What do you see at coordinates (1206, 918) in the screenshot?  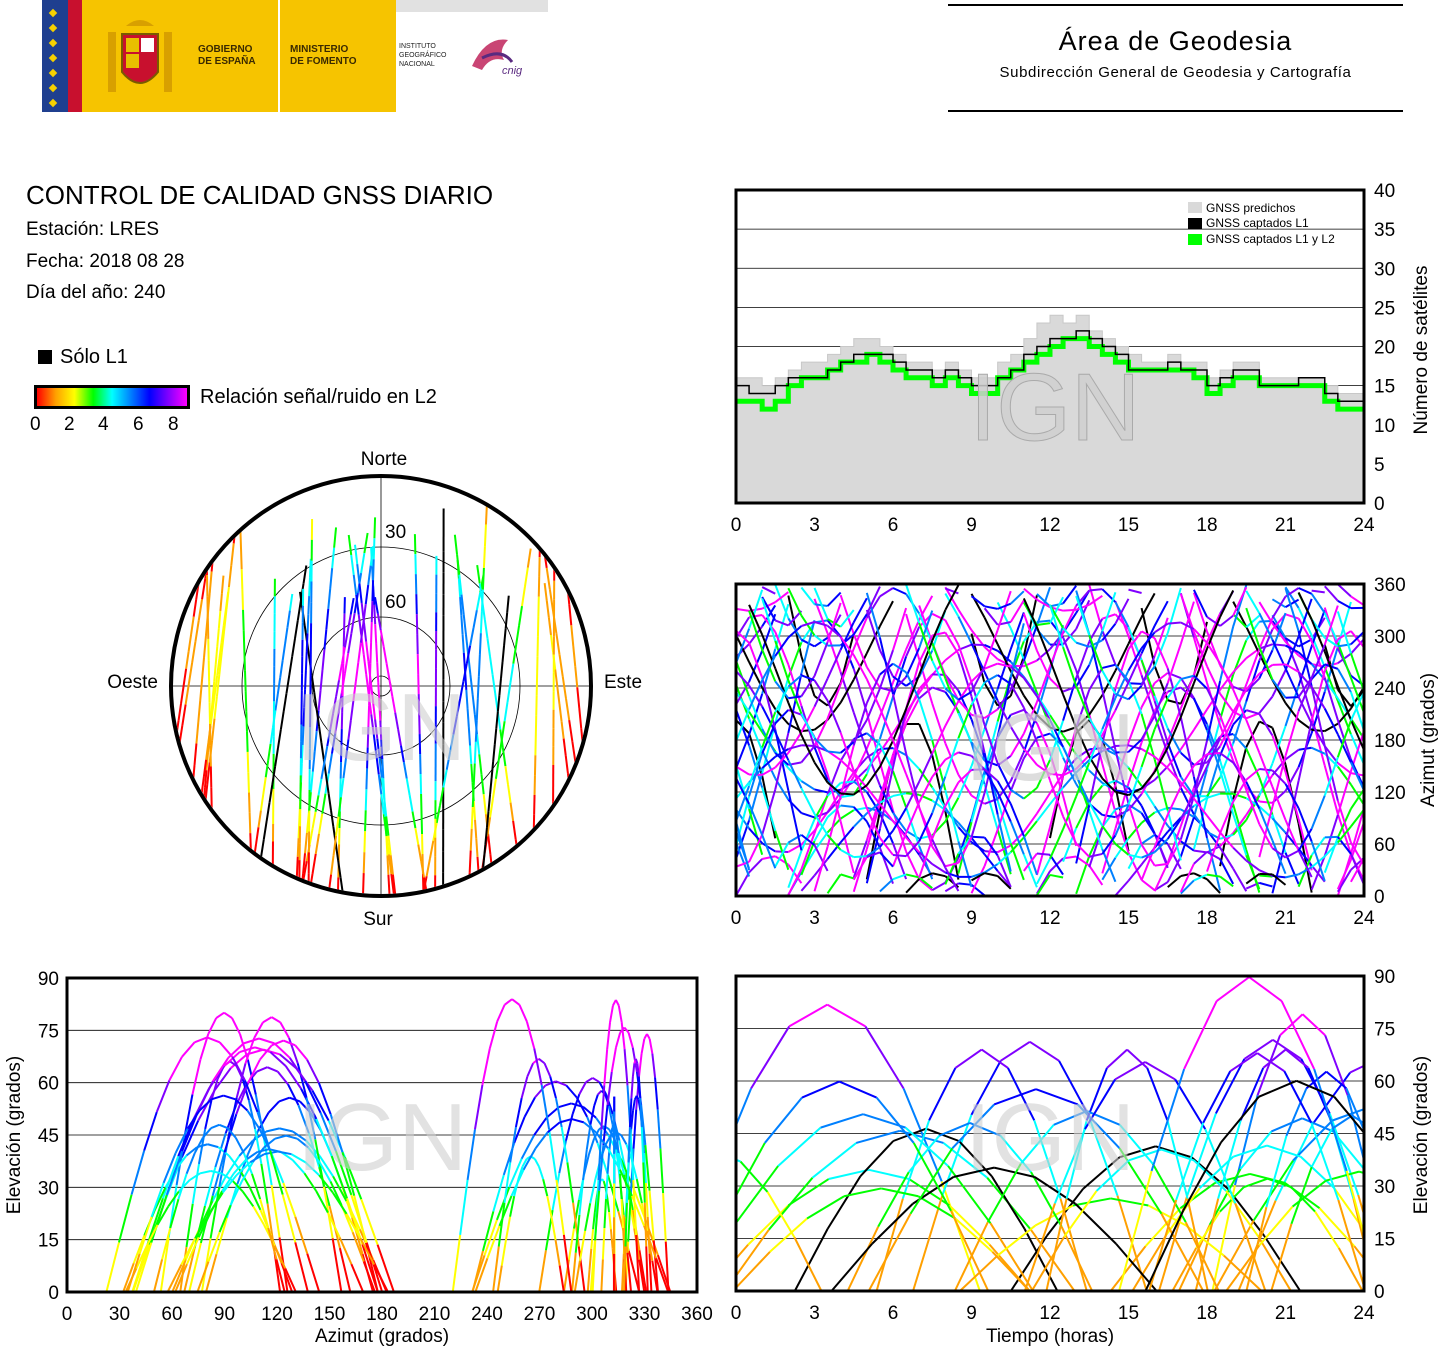 I see `x-tick-label: 18` at bounding box center [1206, 918].